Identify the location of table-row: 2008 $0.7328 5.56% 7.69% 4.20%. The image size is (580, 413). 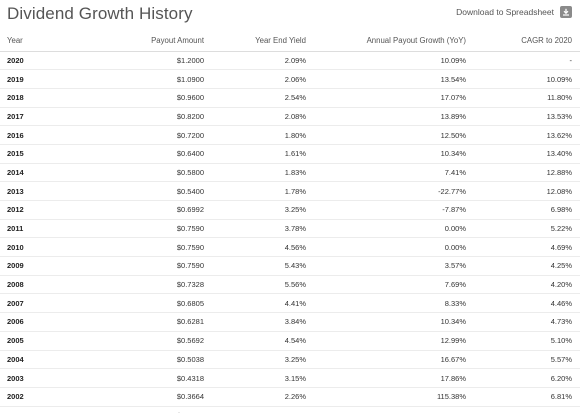
(290, 285).